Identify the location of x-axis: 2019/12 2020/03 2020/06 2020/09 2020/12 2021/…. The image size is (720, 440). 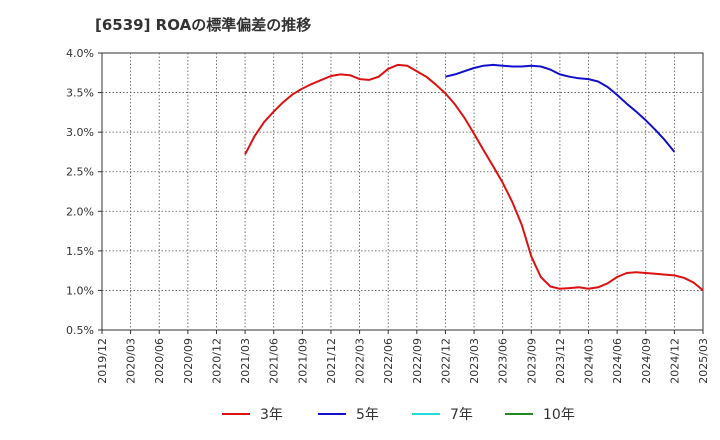
(403, 357).